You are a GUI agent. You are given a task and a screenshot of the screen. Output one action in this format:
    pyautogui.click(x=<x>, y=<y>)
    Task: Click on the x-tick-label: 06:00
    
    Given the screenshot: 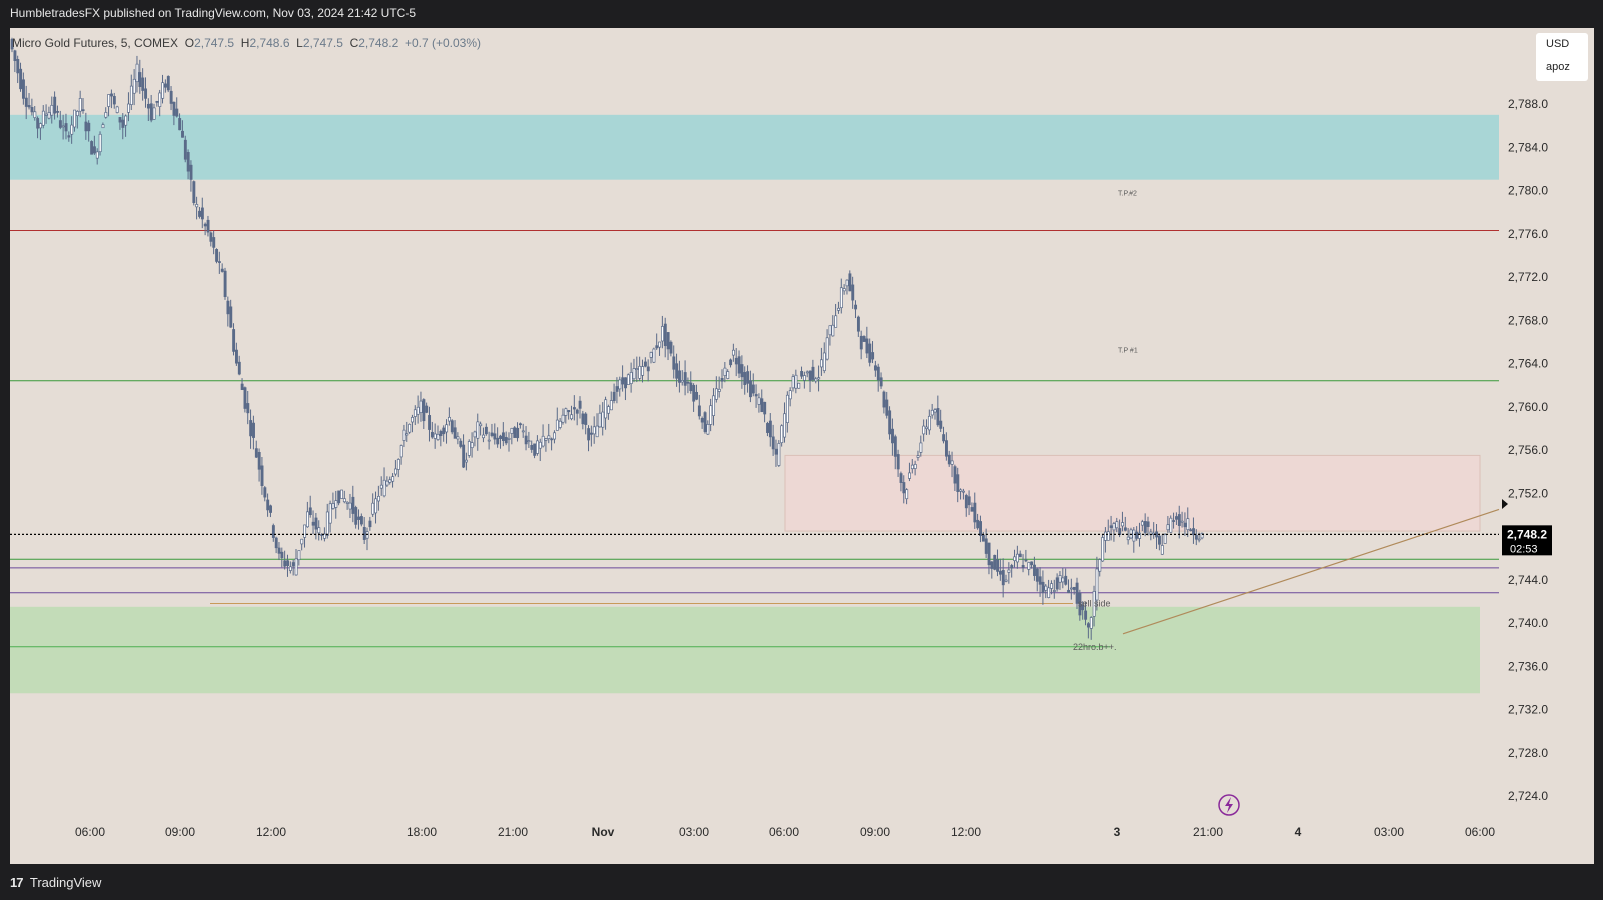 What is the action you would take?
    pyautogui.click(x=784, y=832)
    